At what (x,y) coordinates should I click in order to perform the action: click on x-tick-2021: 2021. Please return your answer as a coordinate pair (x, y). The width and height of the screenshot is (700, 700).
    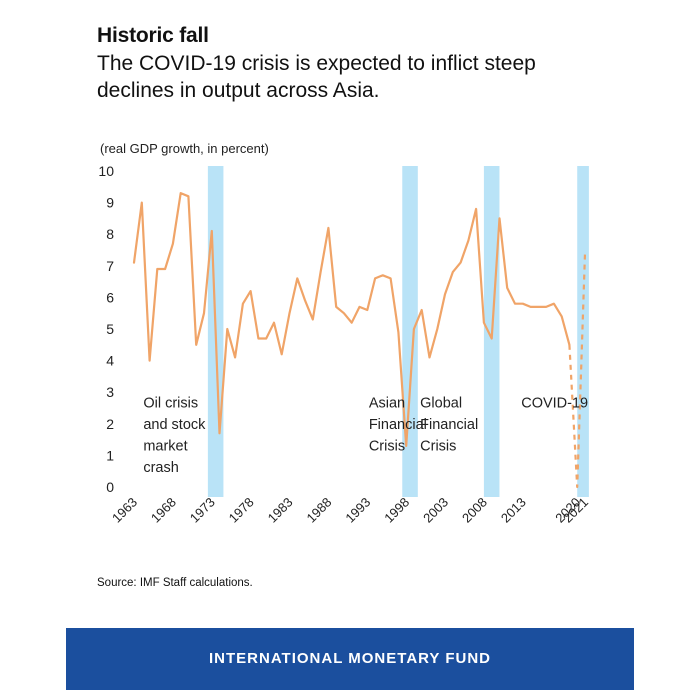
    Looking at the image, I should click on (575, 510).